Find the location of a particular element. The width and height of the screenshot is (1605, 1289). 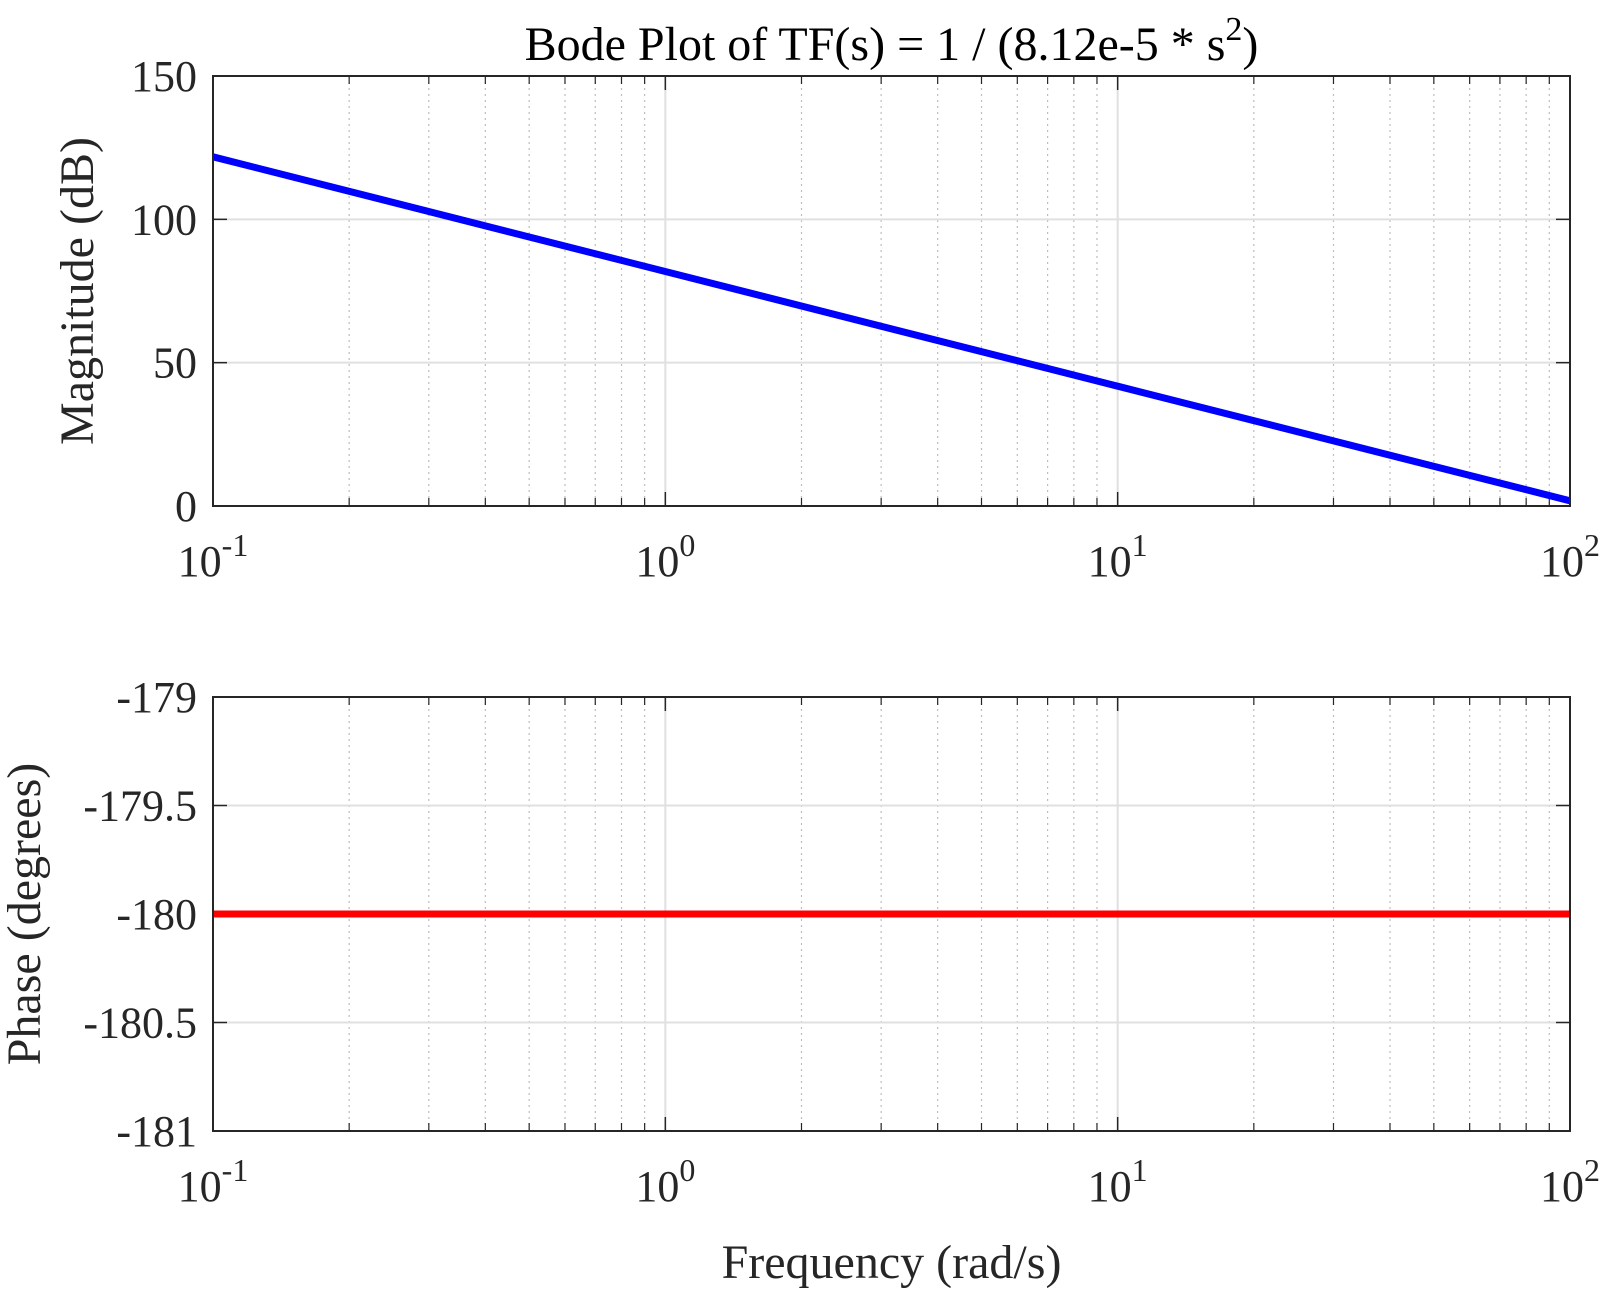

phase-x-tick-label: 10² is located at coordinates (1570, 1181).